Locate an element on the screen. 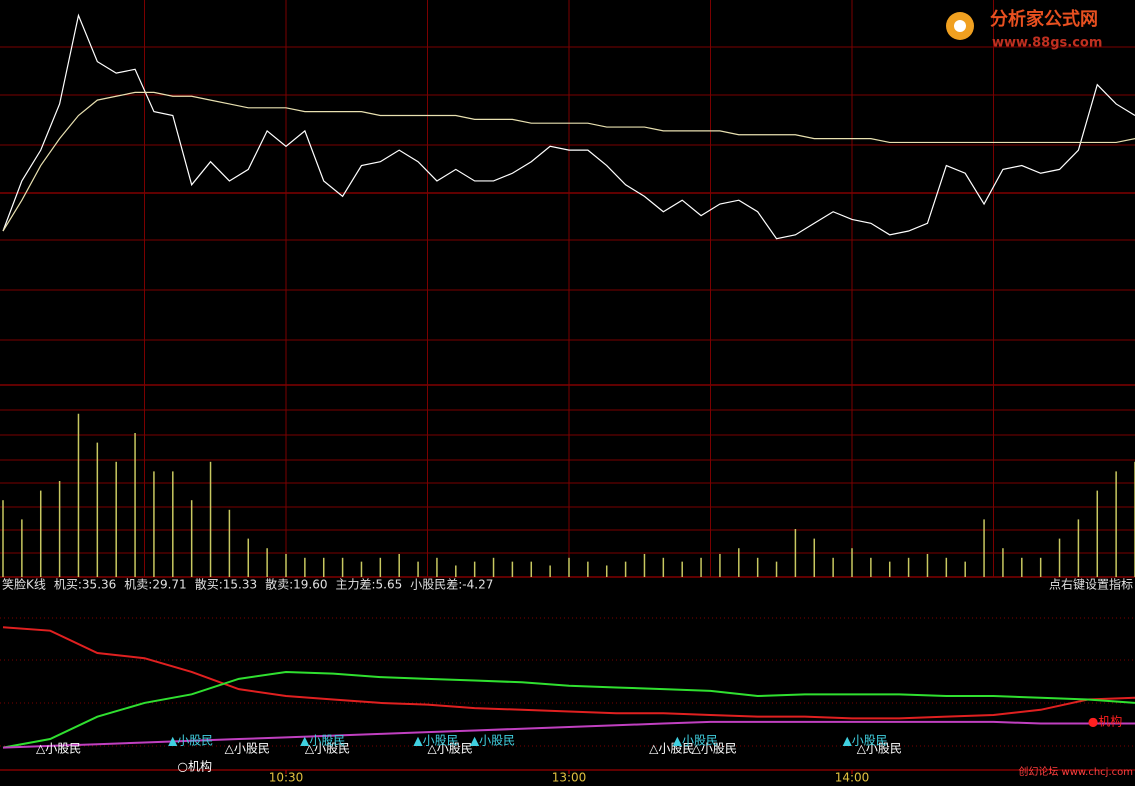  legend-item: 散买:15.33 is located at coordinates (226, 584).